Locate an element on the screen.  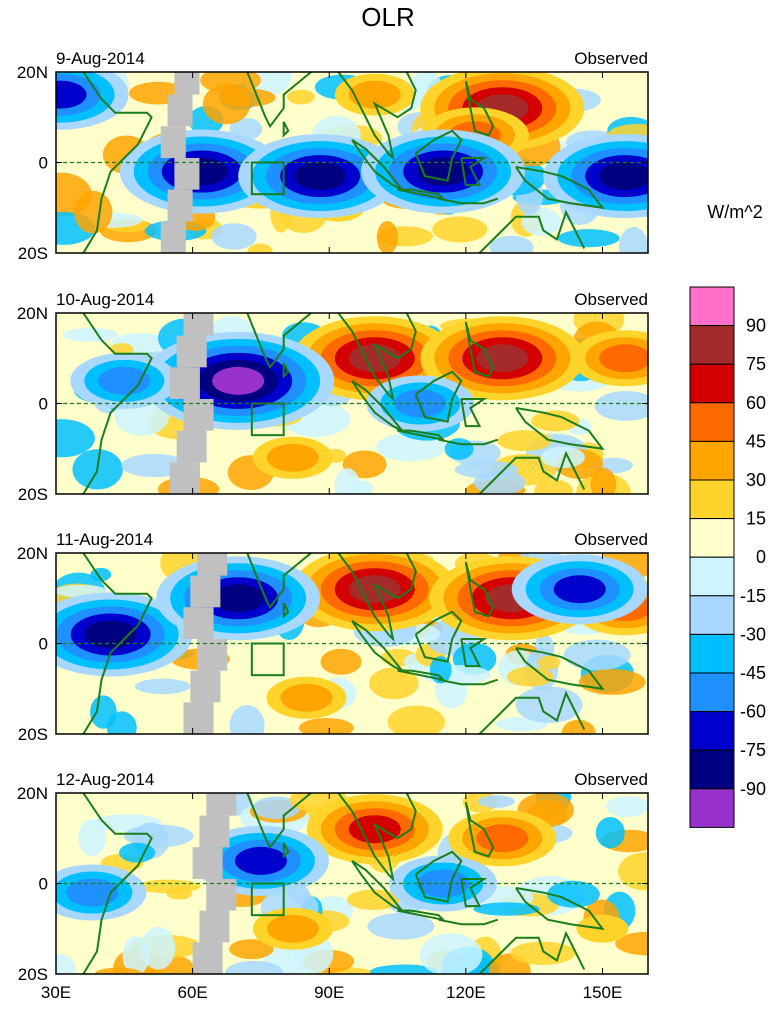
panel-date: 10-Aug-2014 is located at coordinates (105, 299).